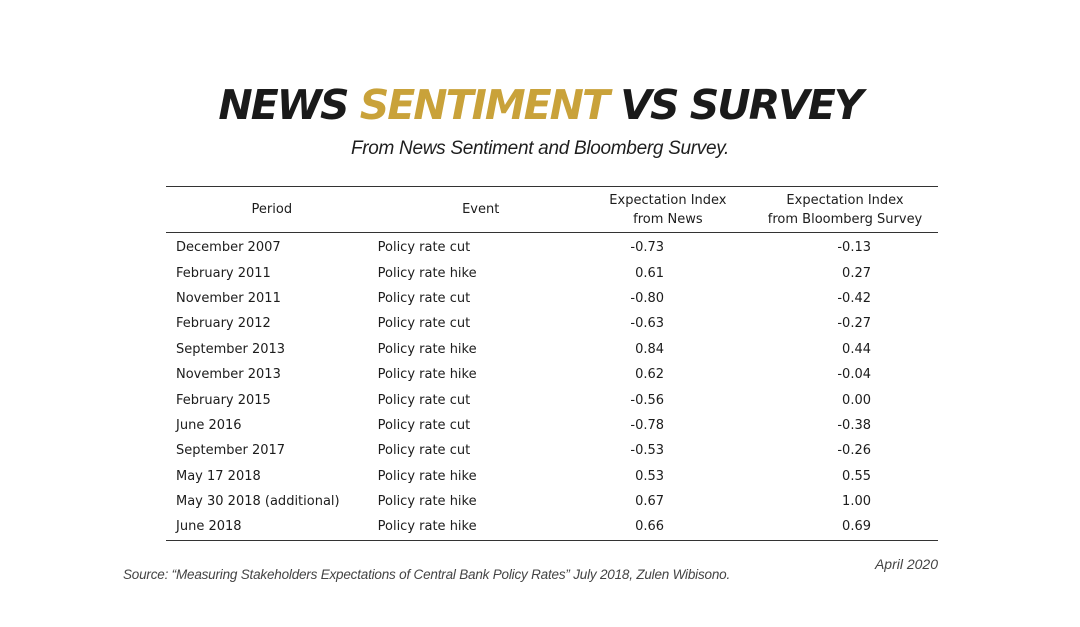 This screenshot has height=627, width=1080. What do you see at coordinates (856, 476) in the screenshot?
I see `cell-survey-index: 0.55` at bounding box center [856, 476].